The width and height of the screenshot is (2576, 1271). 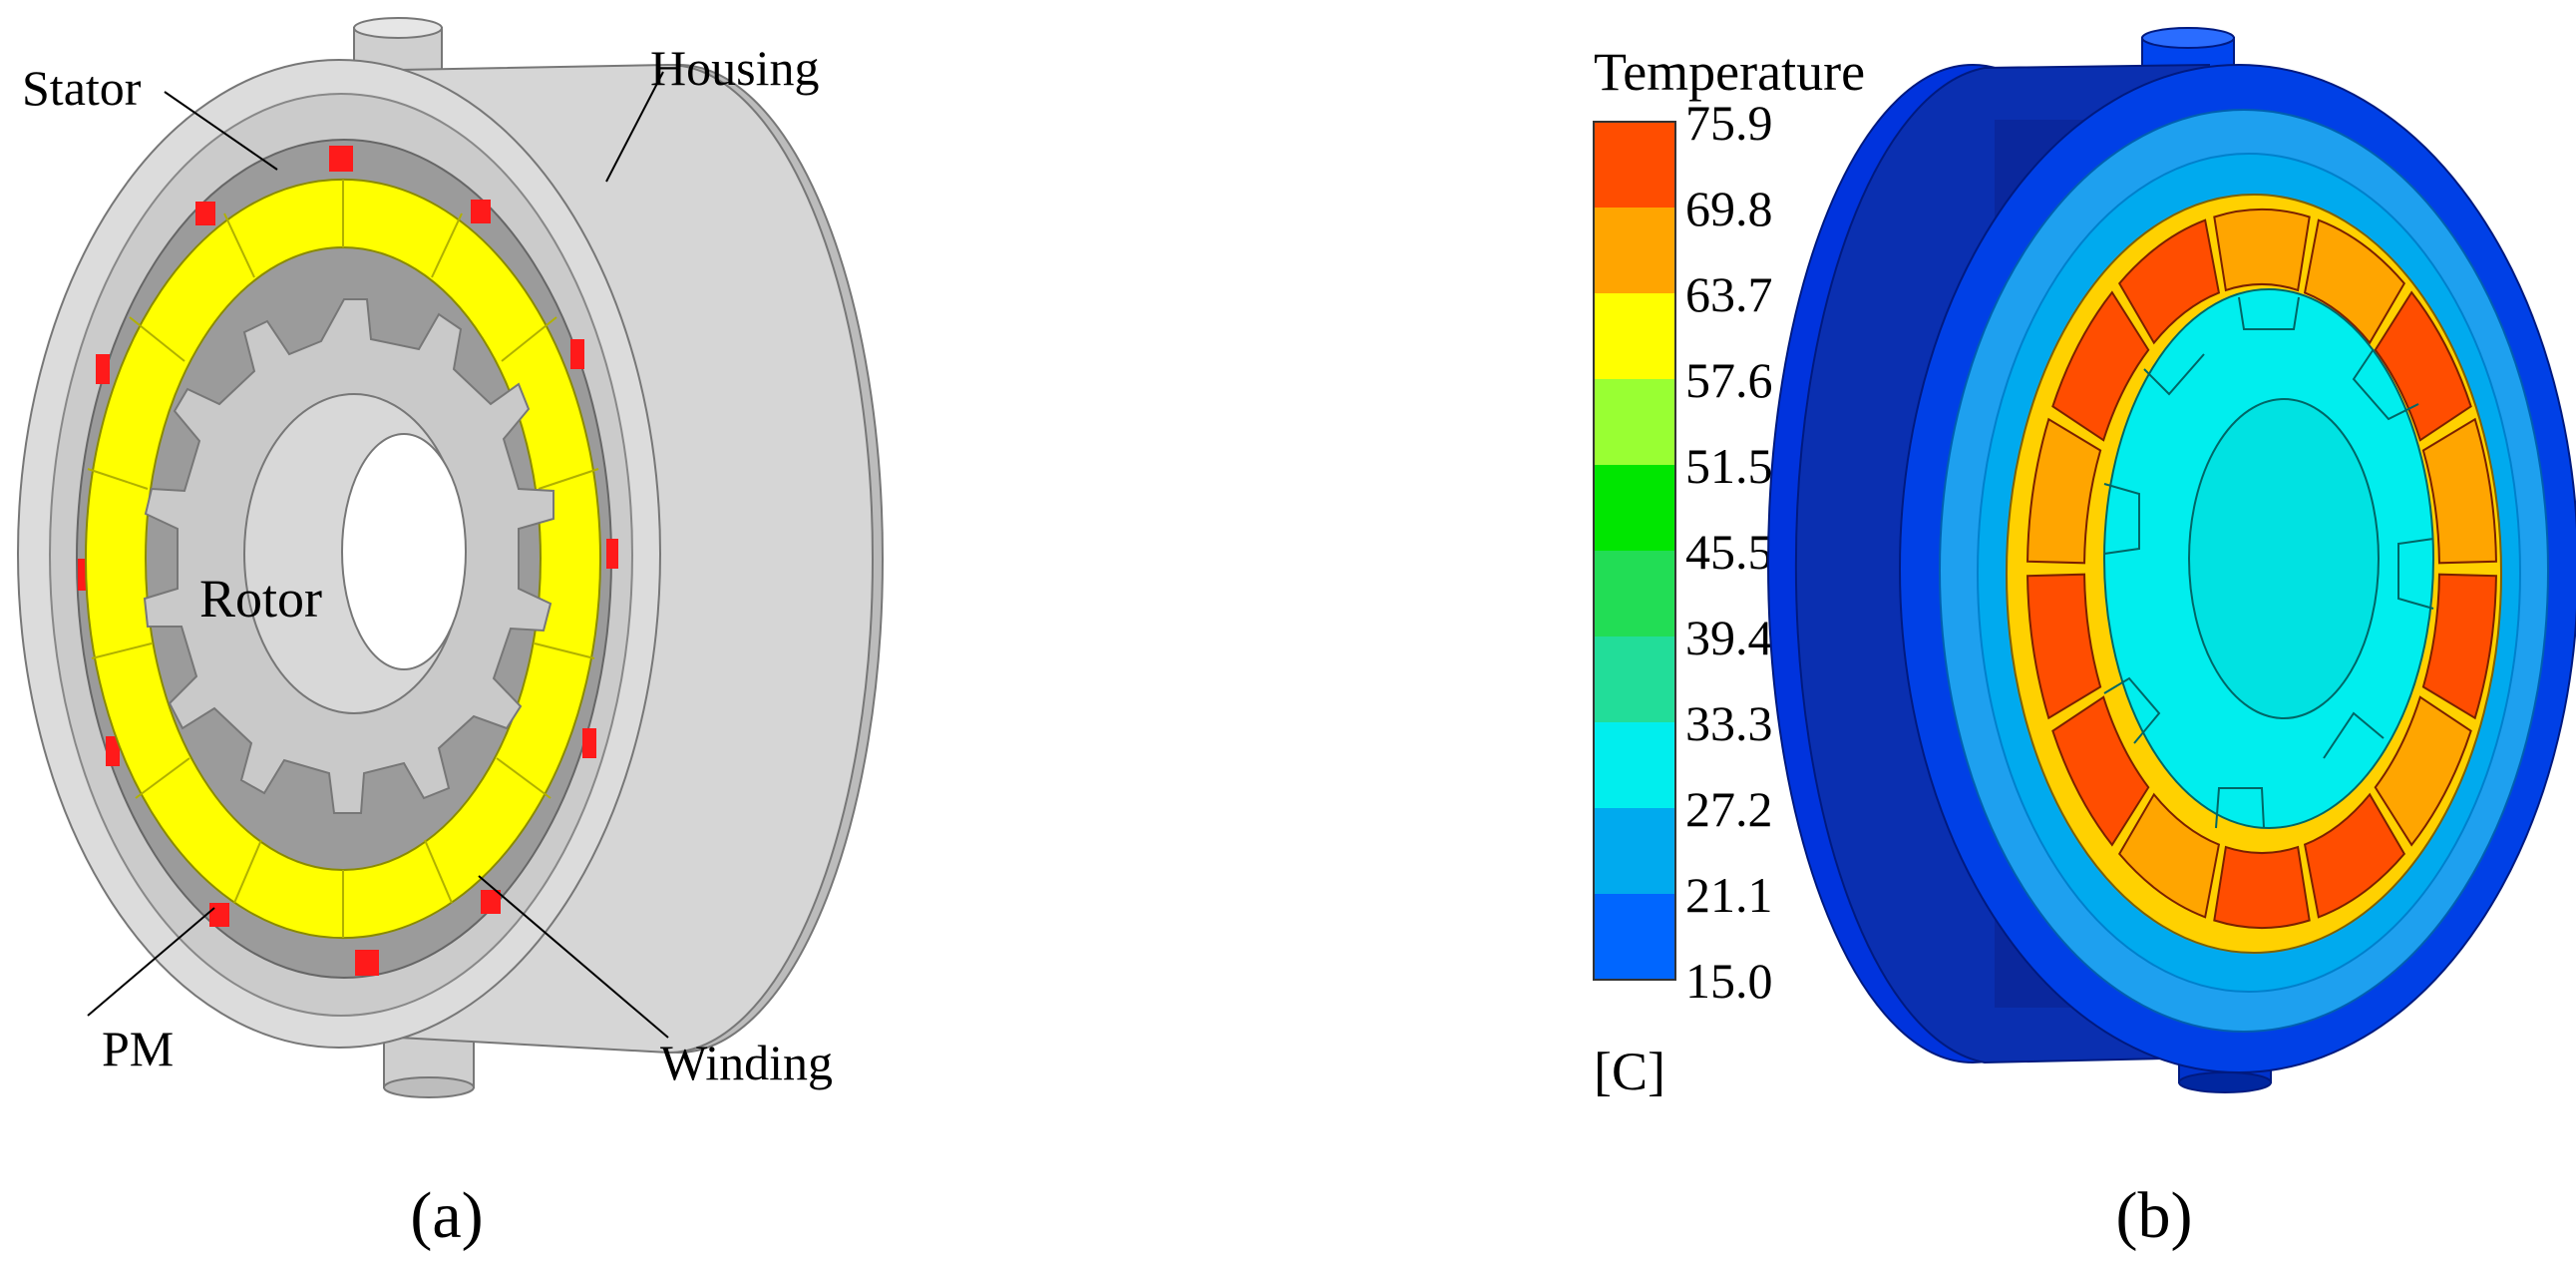 I want to click on label-winding: Winding, so click(x=747, y=1062).